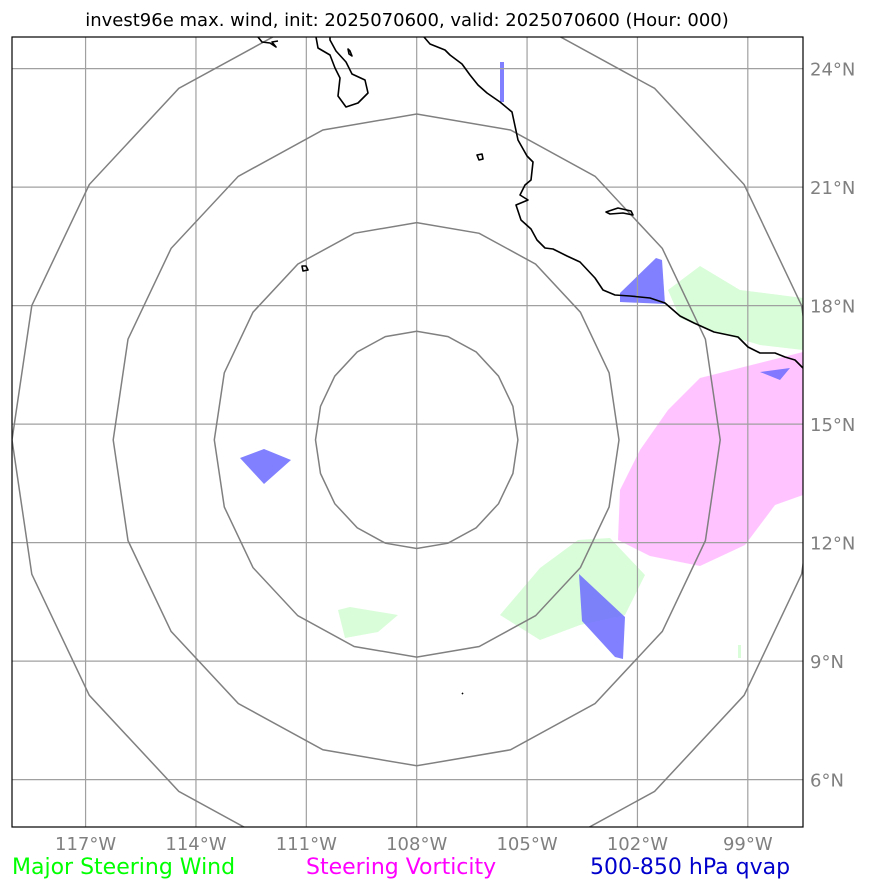  What do you see at coordinates (827, 781) in the screenshot?
I see `latitude-tick-label: 6°N` at bounding box center [827, 781].